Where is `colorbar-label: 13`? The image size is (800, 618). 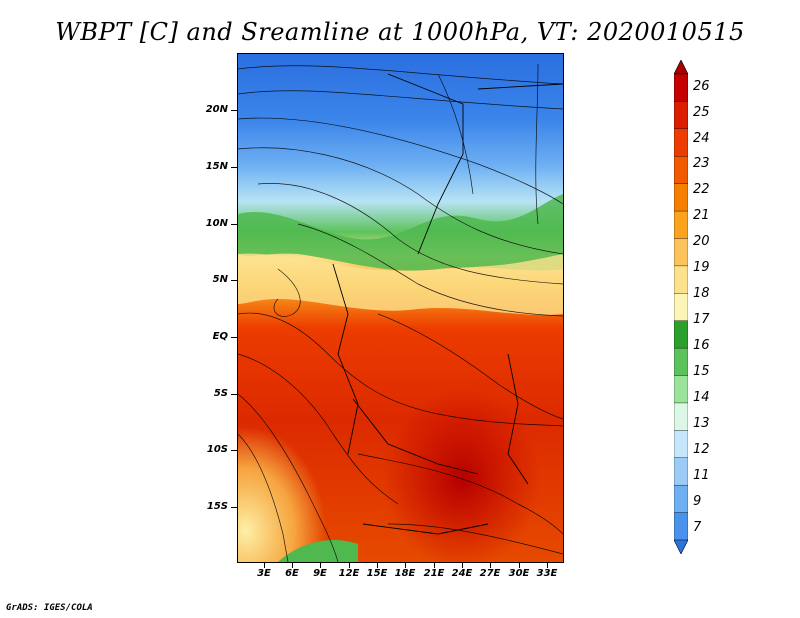
colorbar-label: 13 is located at coordinates (701, 423).